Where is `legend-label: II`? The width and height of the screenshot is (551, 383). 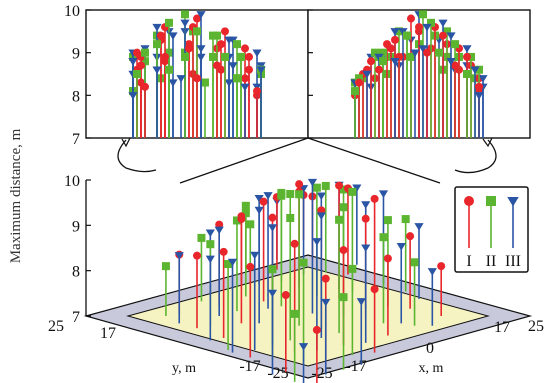
legend-label: II is located at coordinates (491, 261).